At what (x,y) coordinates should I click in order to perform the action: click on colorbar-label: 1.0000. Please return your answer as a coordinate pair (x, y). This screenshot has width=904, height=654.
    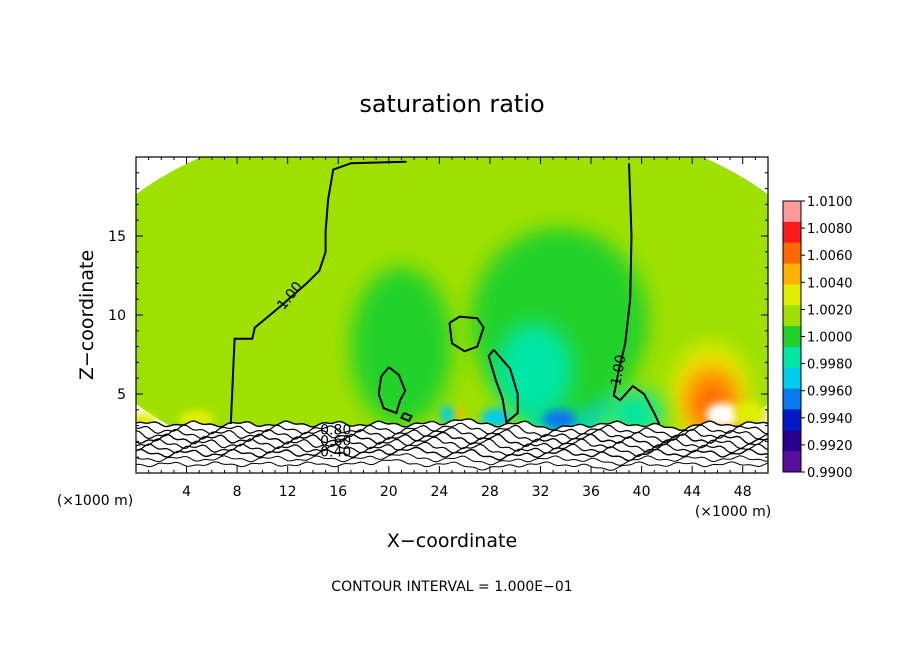
    Looking at the image, I should click on (830, 338).